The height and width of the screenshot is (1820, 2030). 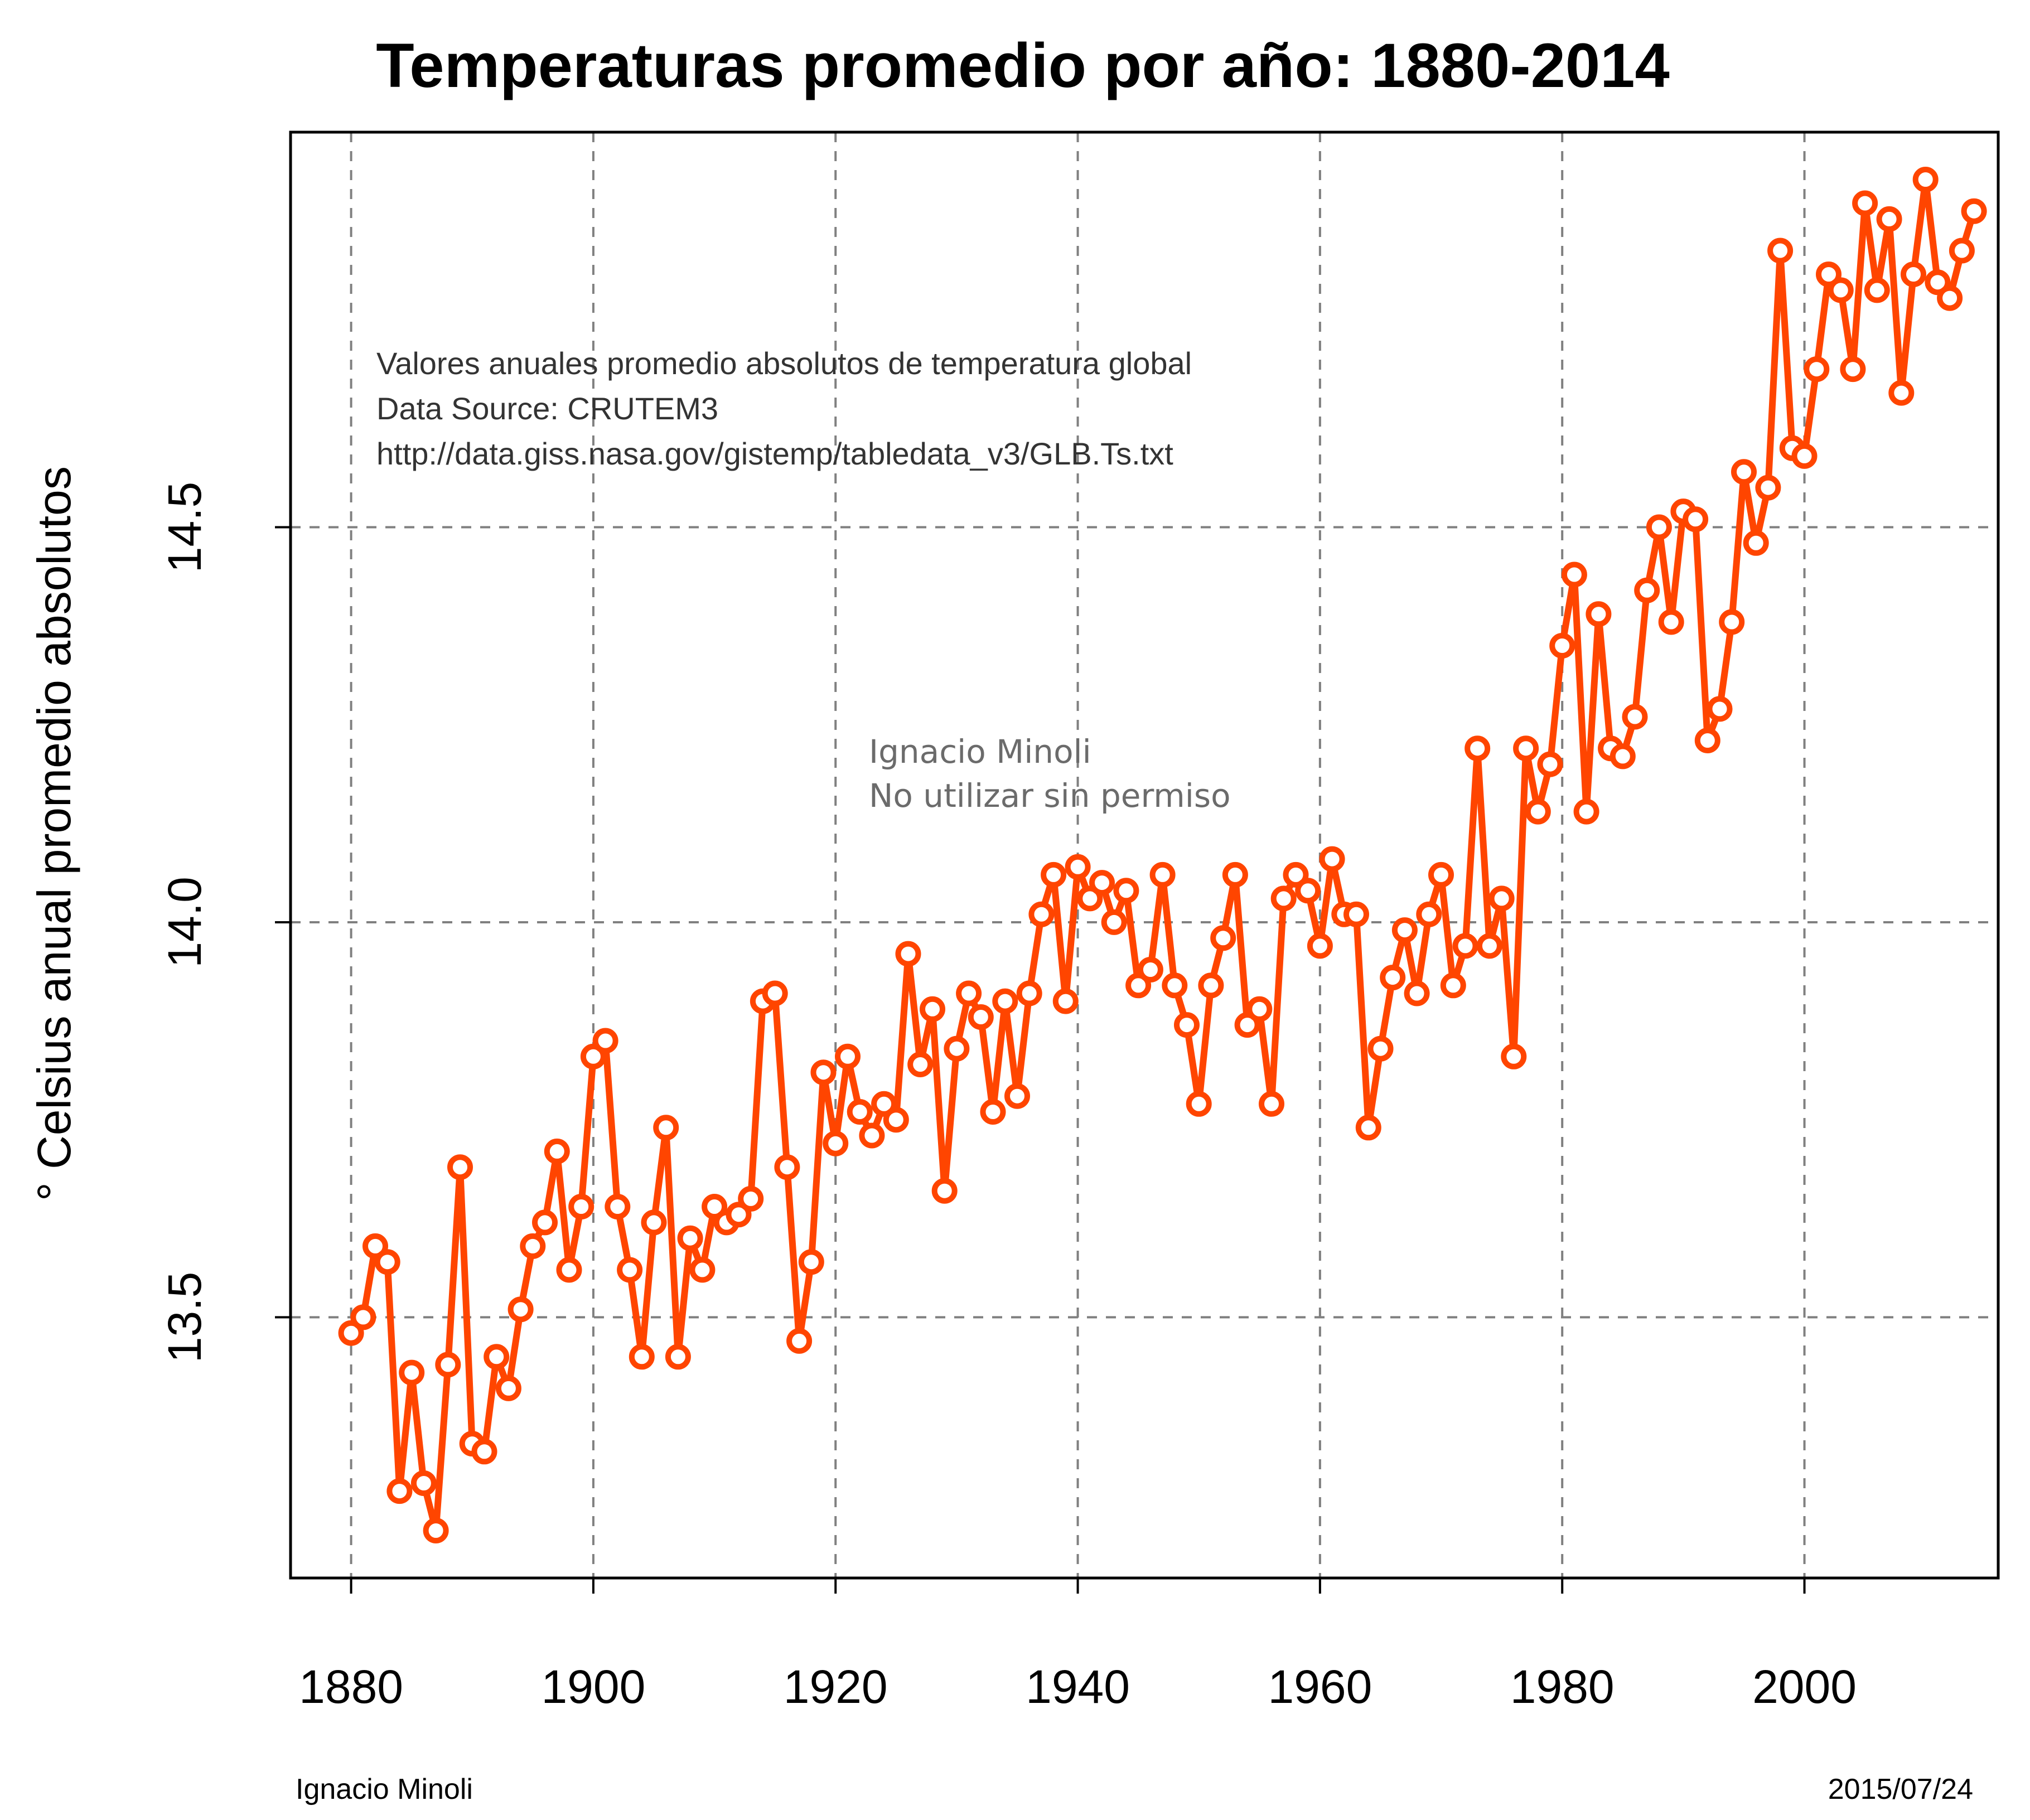 What do you see at coordinates (1114, 922) in the screenshot?
I see `data-point-1943` at bounding box center [1114, 922].